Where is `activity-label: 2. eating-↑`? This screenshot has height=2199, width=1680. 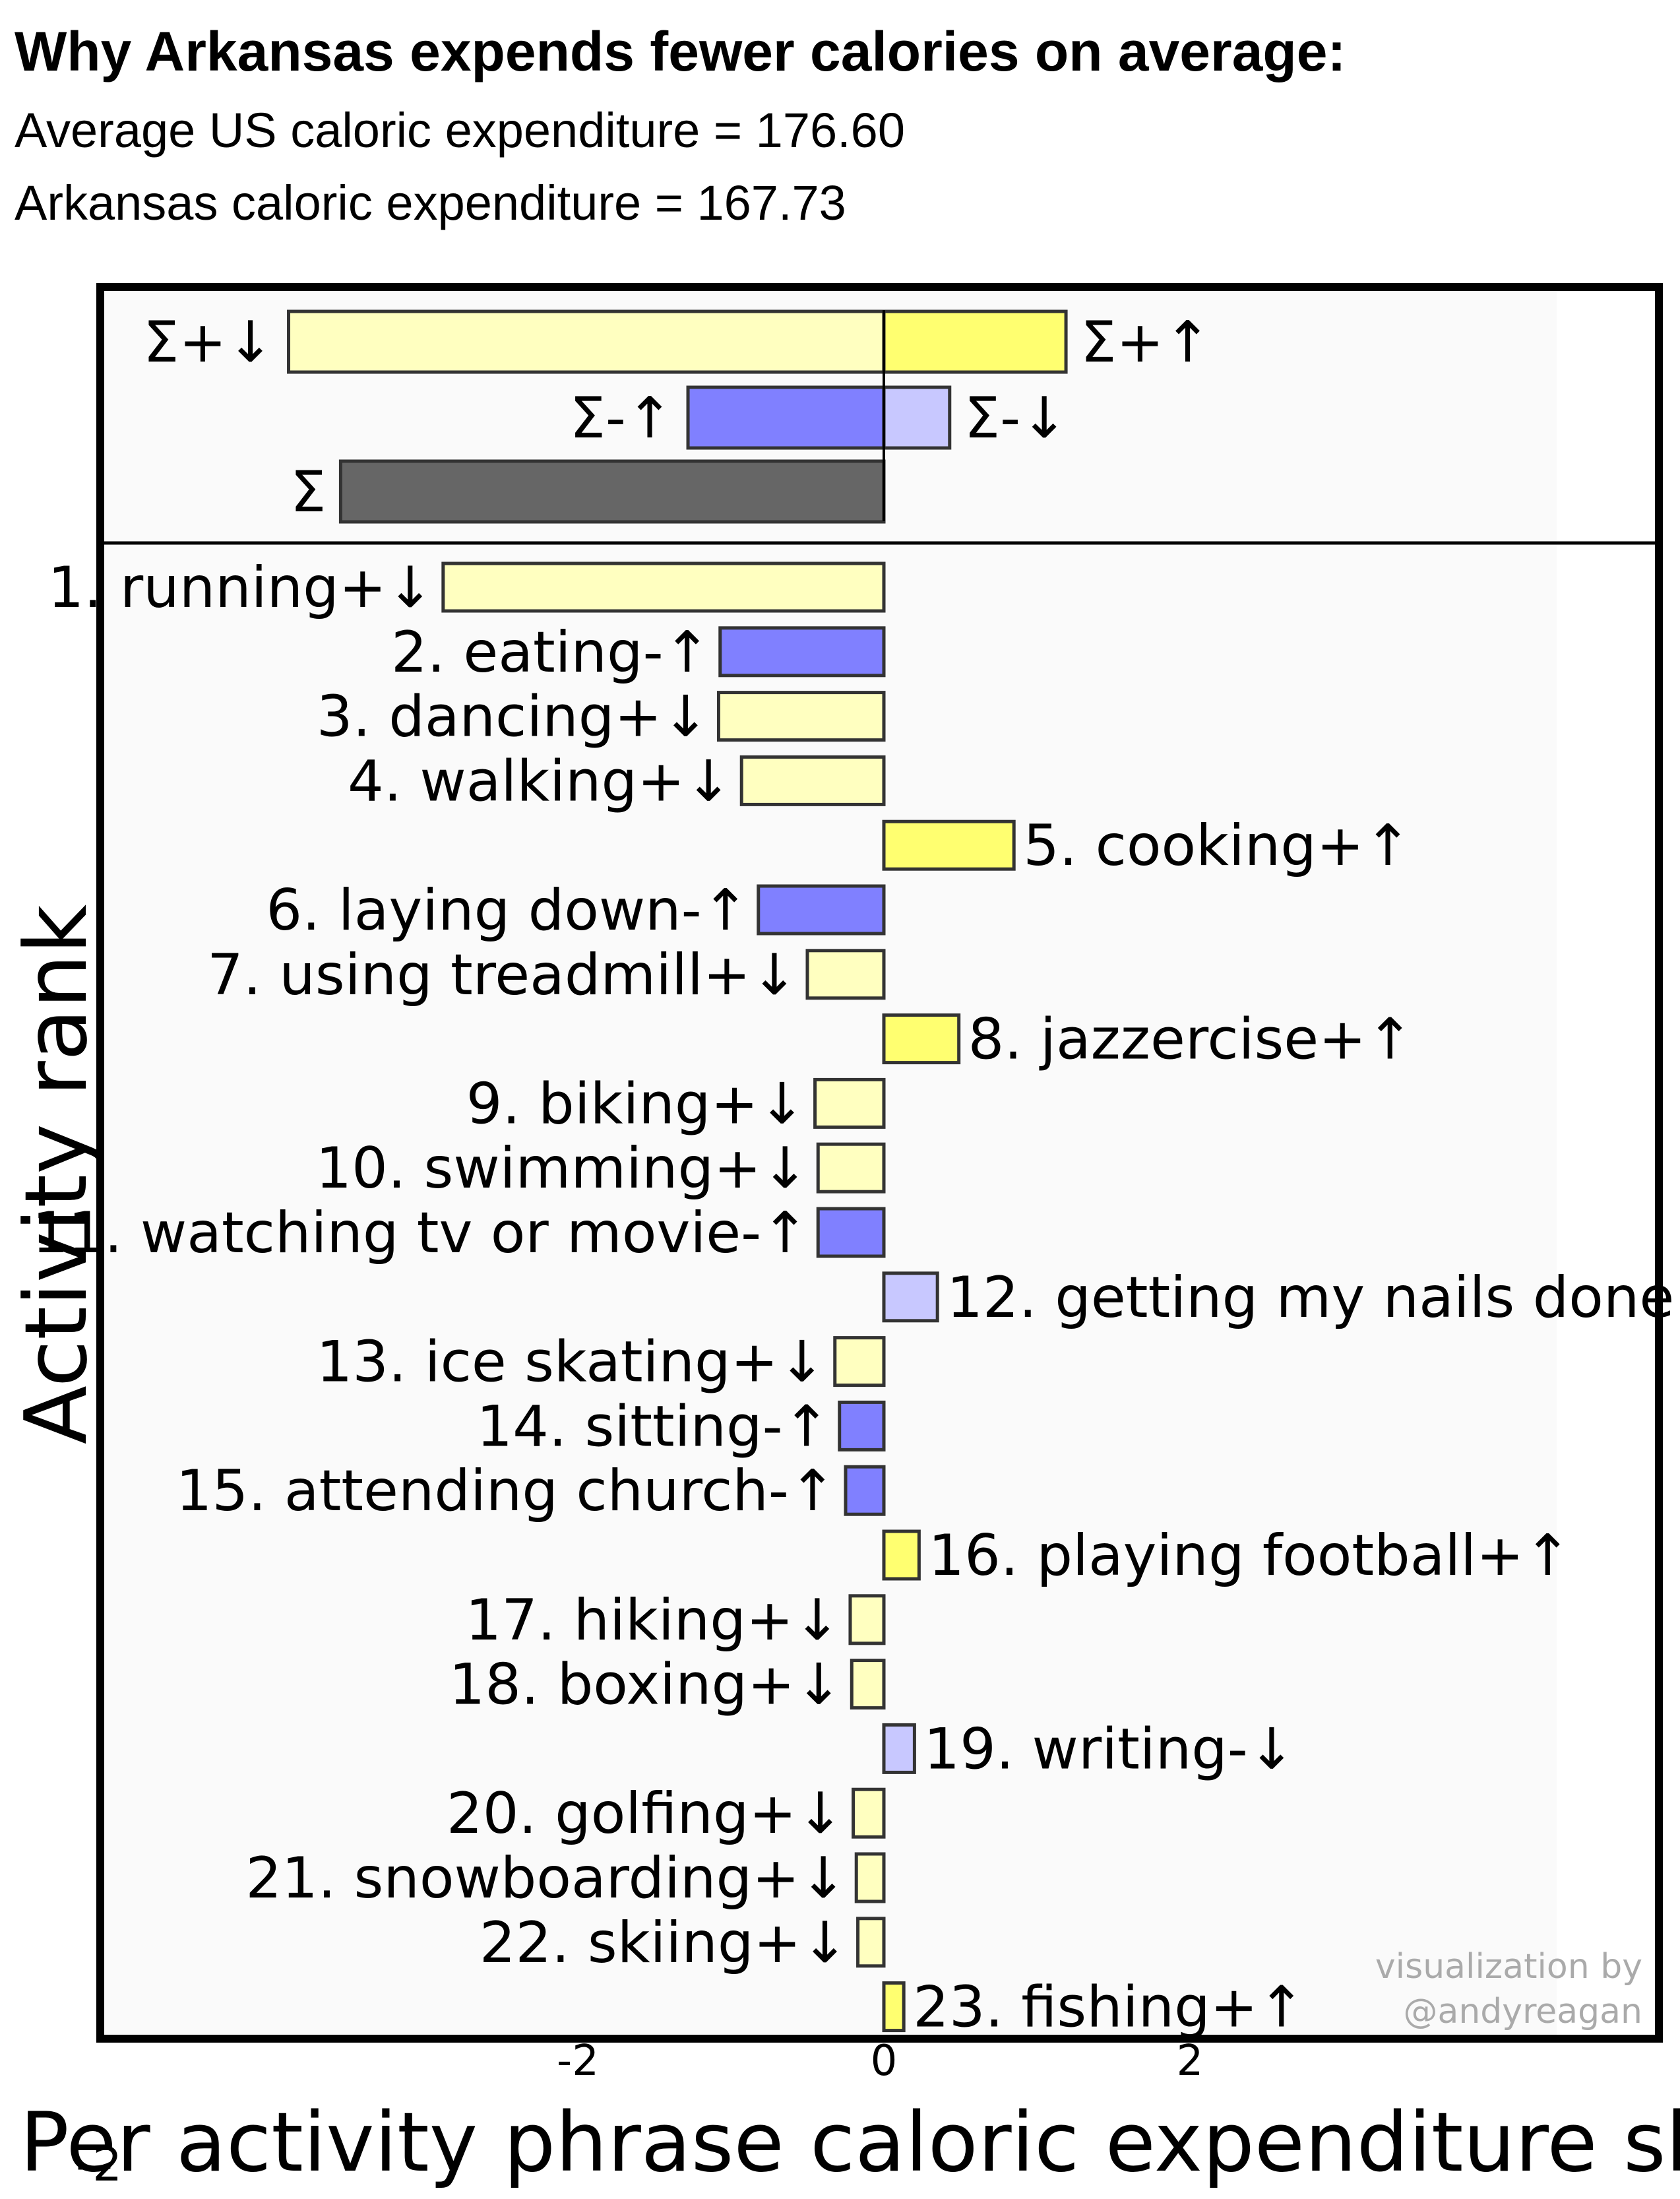 activity-label: 2. eating-↑ is located at coordinates (551, 652).